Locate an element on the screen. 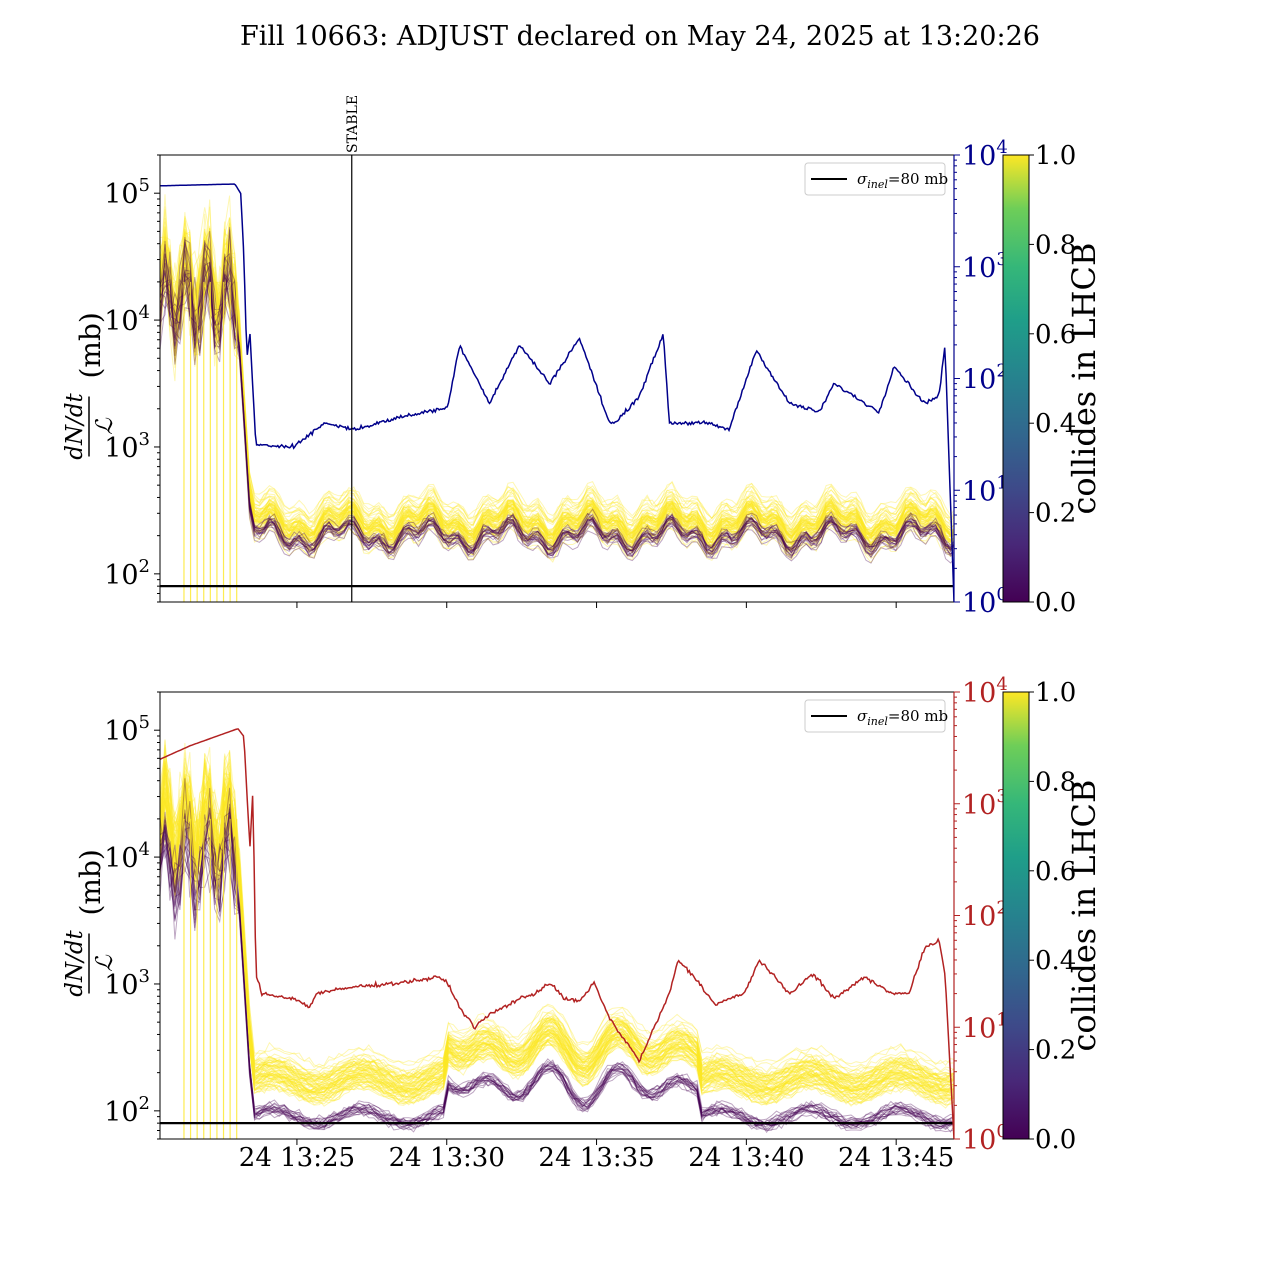 This screenshot has width=1280, height=1280. y-tick-label: 10² is located at coordinates (127, 1110).